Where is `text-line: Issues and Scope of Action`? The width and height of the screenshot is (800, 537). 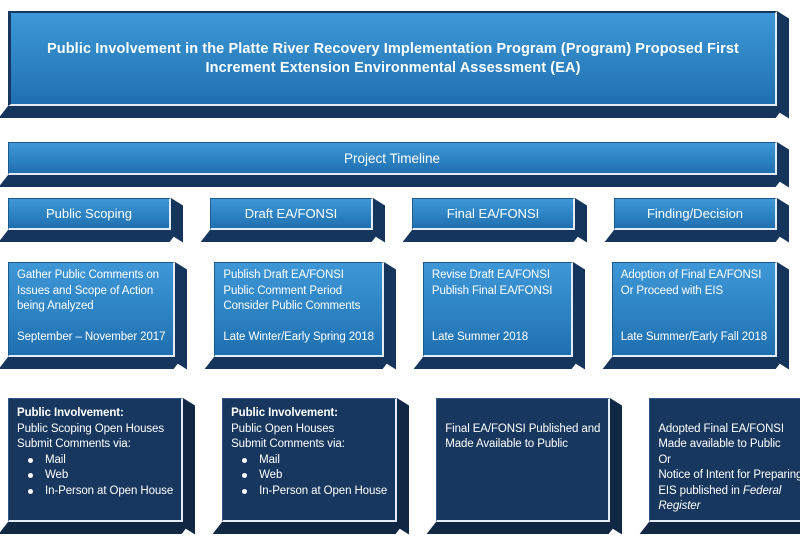 text-line: Issues and Scope of Action is located at coordinates (85, 290).